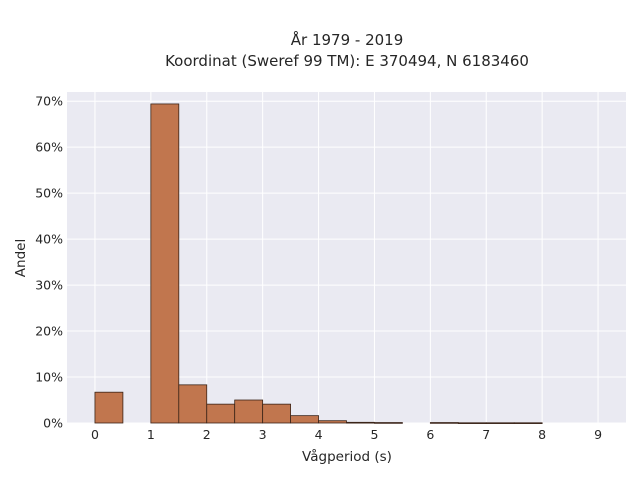 The width and height of the screenshot is (640, 480). What do you see at coordinates (49, 147) in the screenshot?
I see `y-tick-label-6: 60%` at bounding box center [49, 147].